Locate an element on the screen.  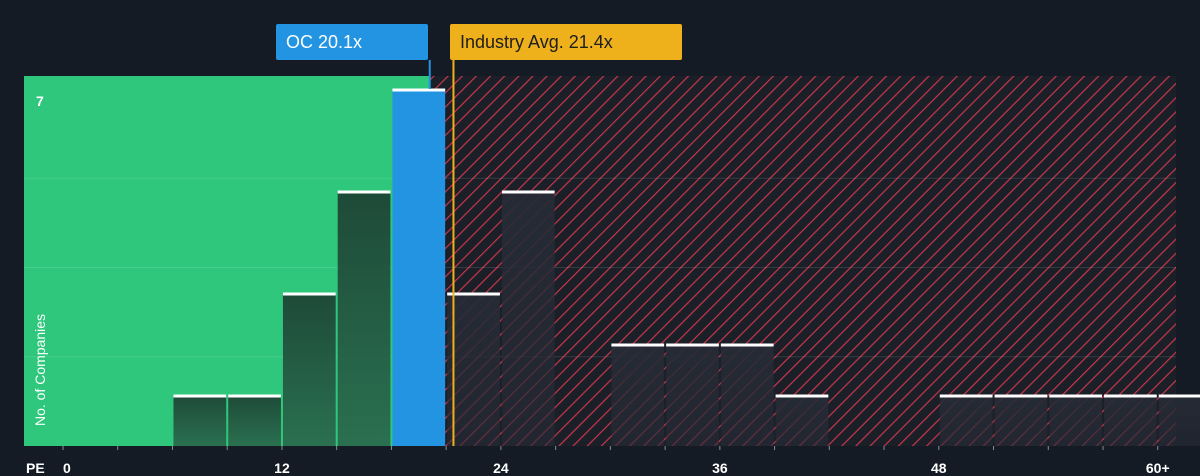
x-tick-label: 36 is located at coordinates (720, 468).